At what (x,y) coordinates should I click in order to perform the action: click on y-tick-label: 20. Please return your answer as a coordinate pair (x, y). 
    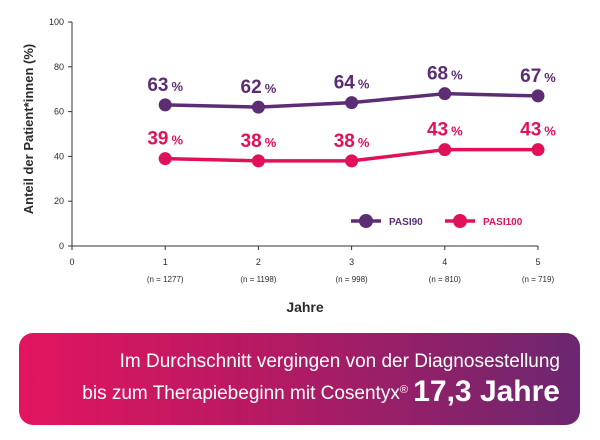
    Looking at the image, I should click on (59, 201).